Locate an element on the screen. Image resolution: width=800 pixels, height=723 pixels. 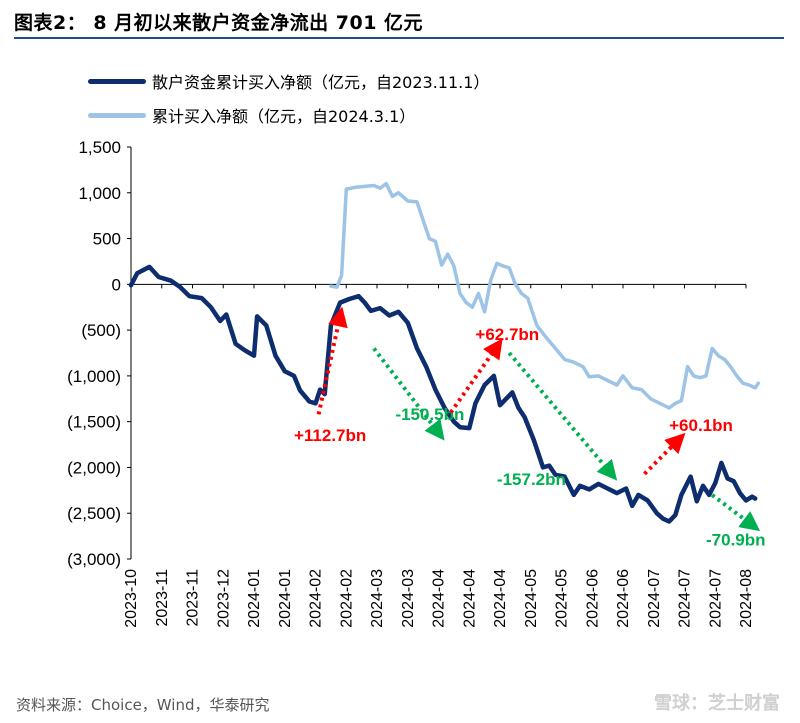
y-tick-label: (1,500) is located at coordinates (94, 422).